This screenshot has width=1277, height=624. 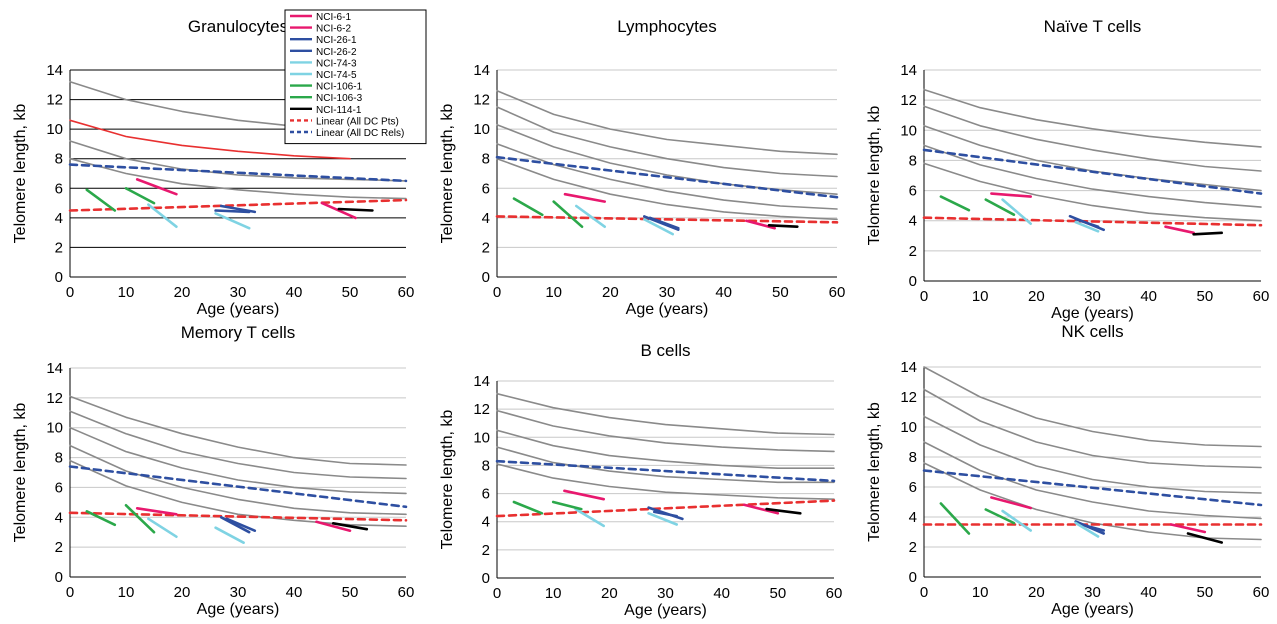 What do you see at coordinates (333, 17) in the screenshot?
I see `legend-label: NCI-6-1` at bounding box center [333, 17].